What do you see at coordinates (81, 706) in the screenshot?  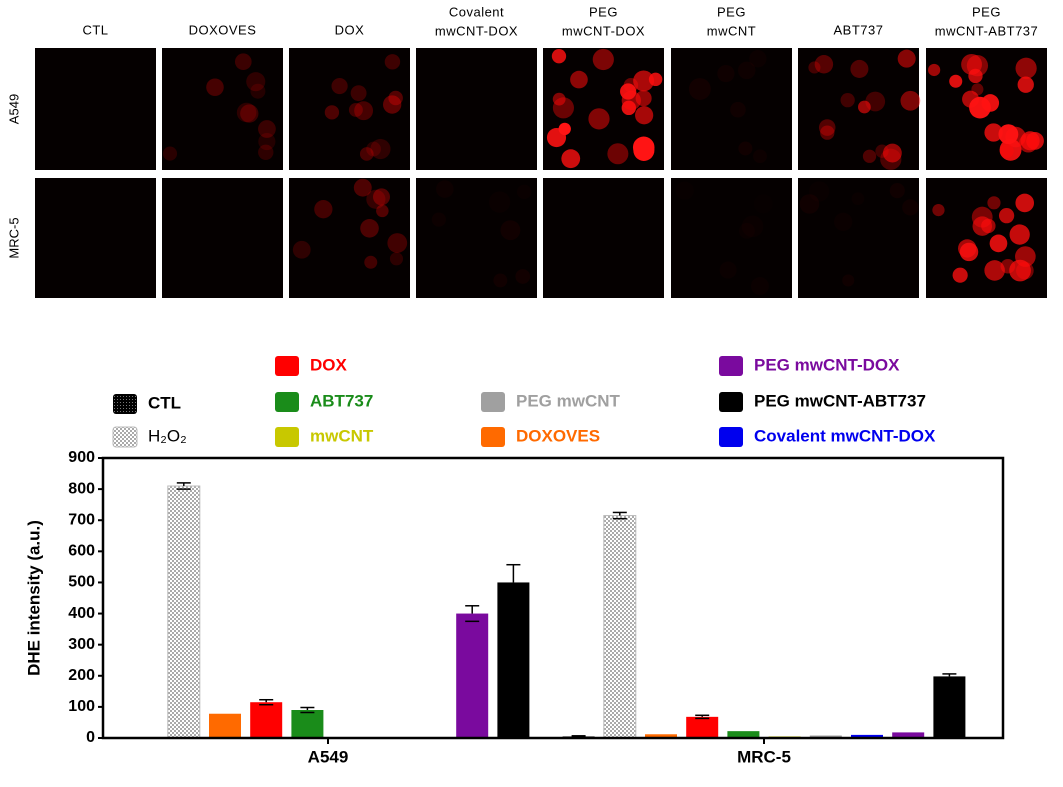 I see `y-tick-label: 100` at bounding box center [81, 706].